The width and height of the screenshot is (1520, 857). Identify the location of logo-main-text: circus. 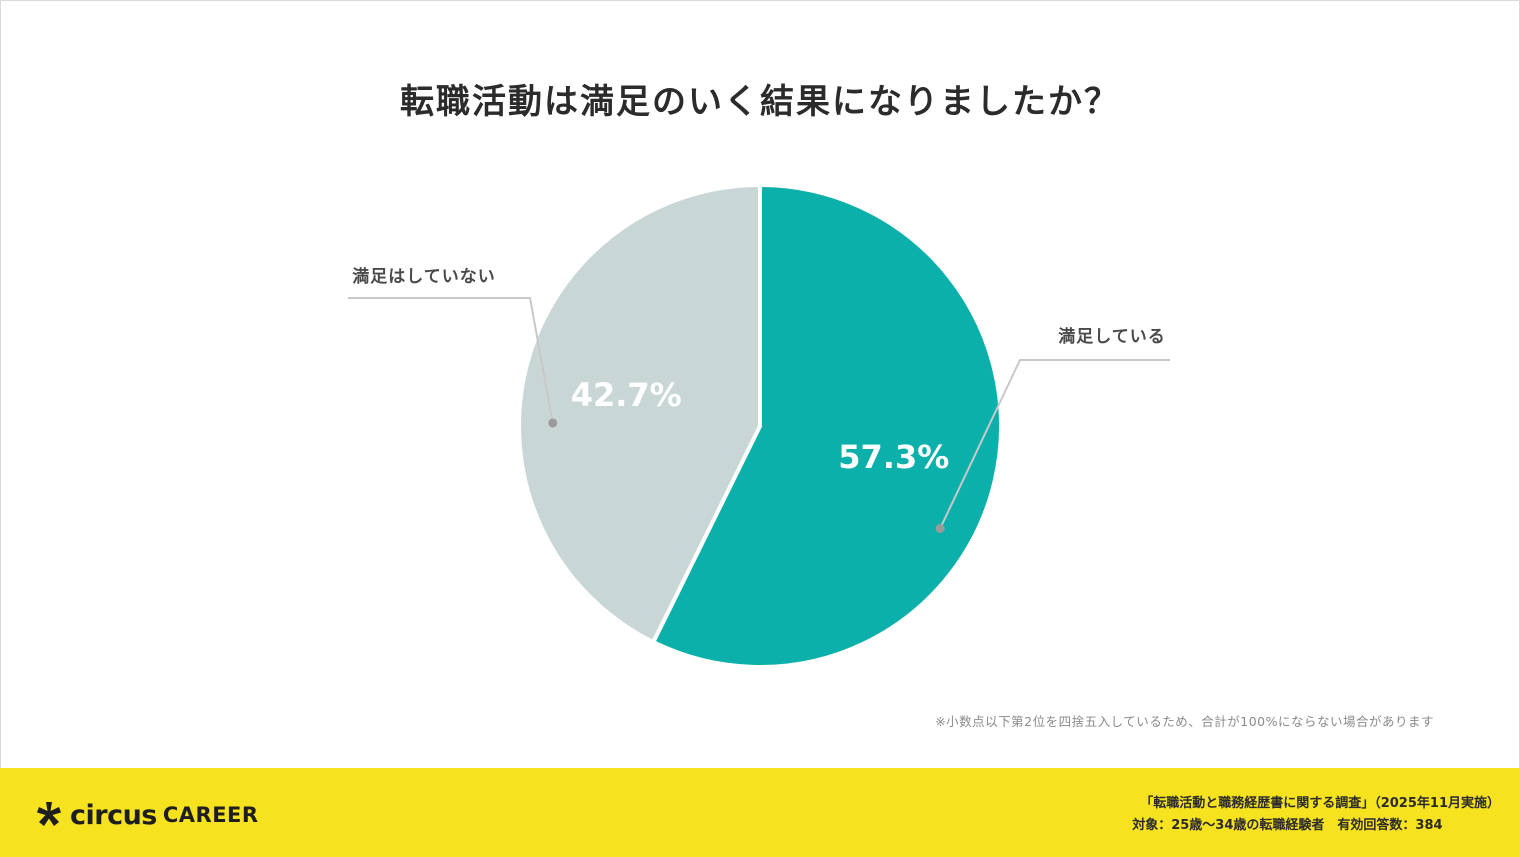
(113, 815).